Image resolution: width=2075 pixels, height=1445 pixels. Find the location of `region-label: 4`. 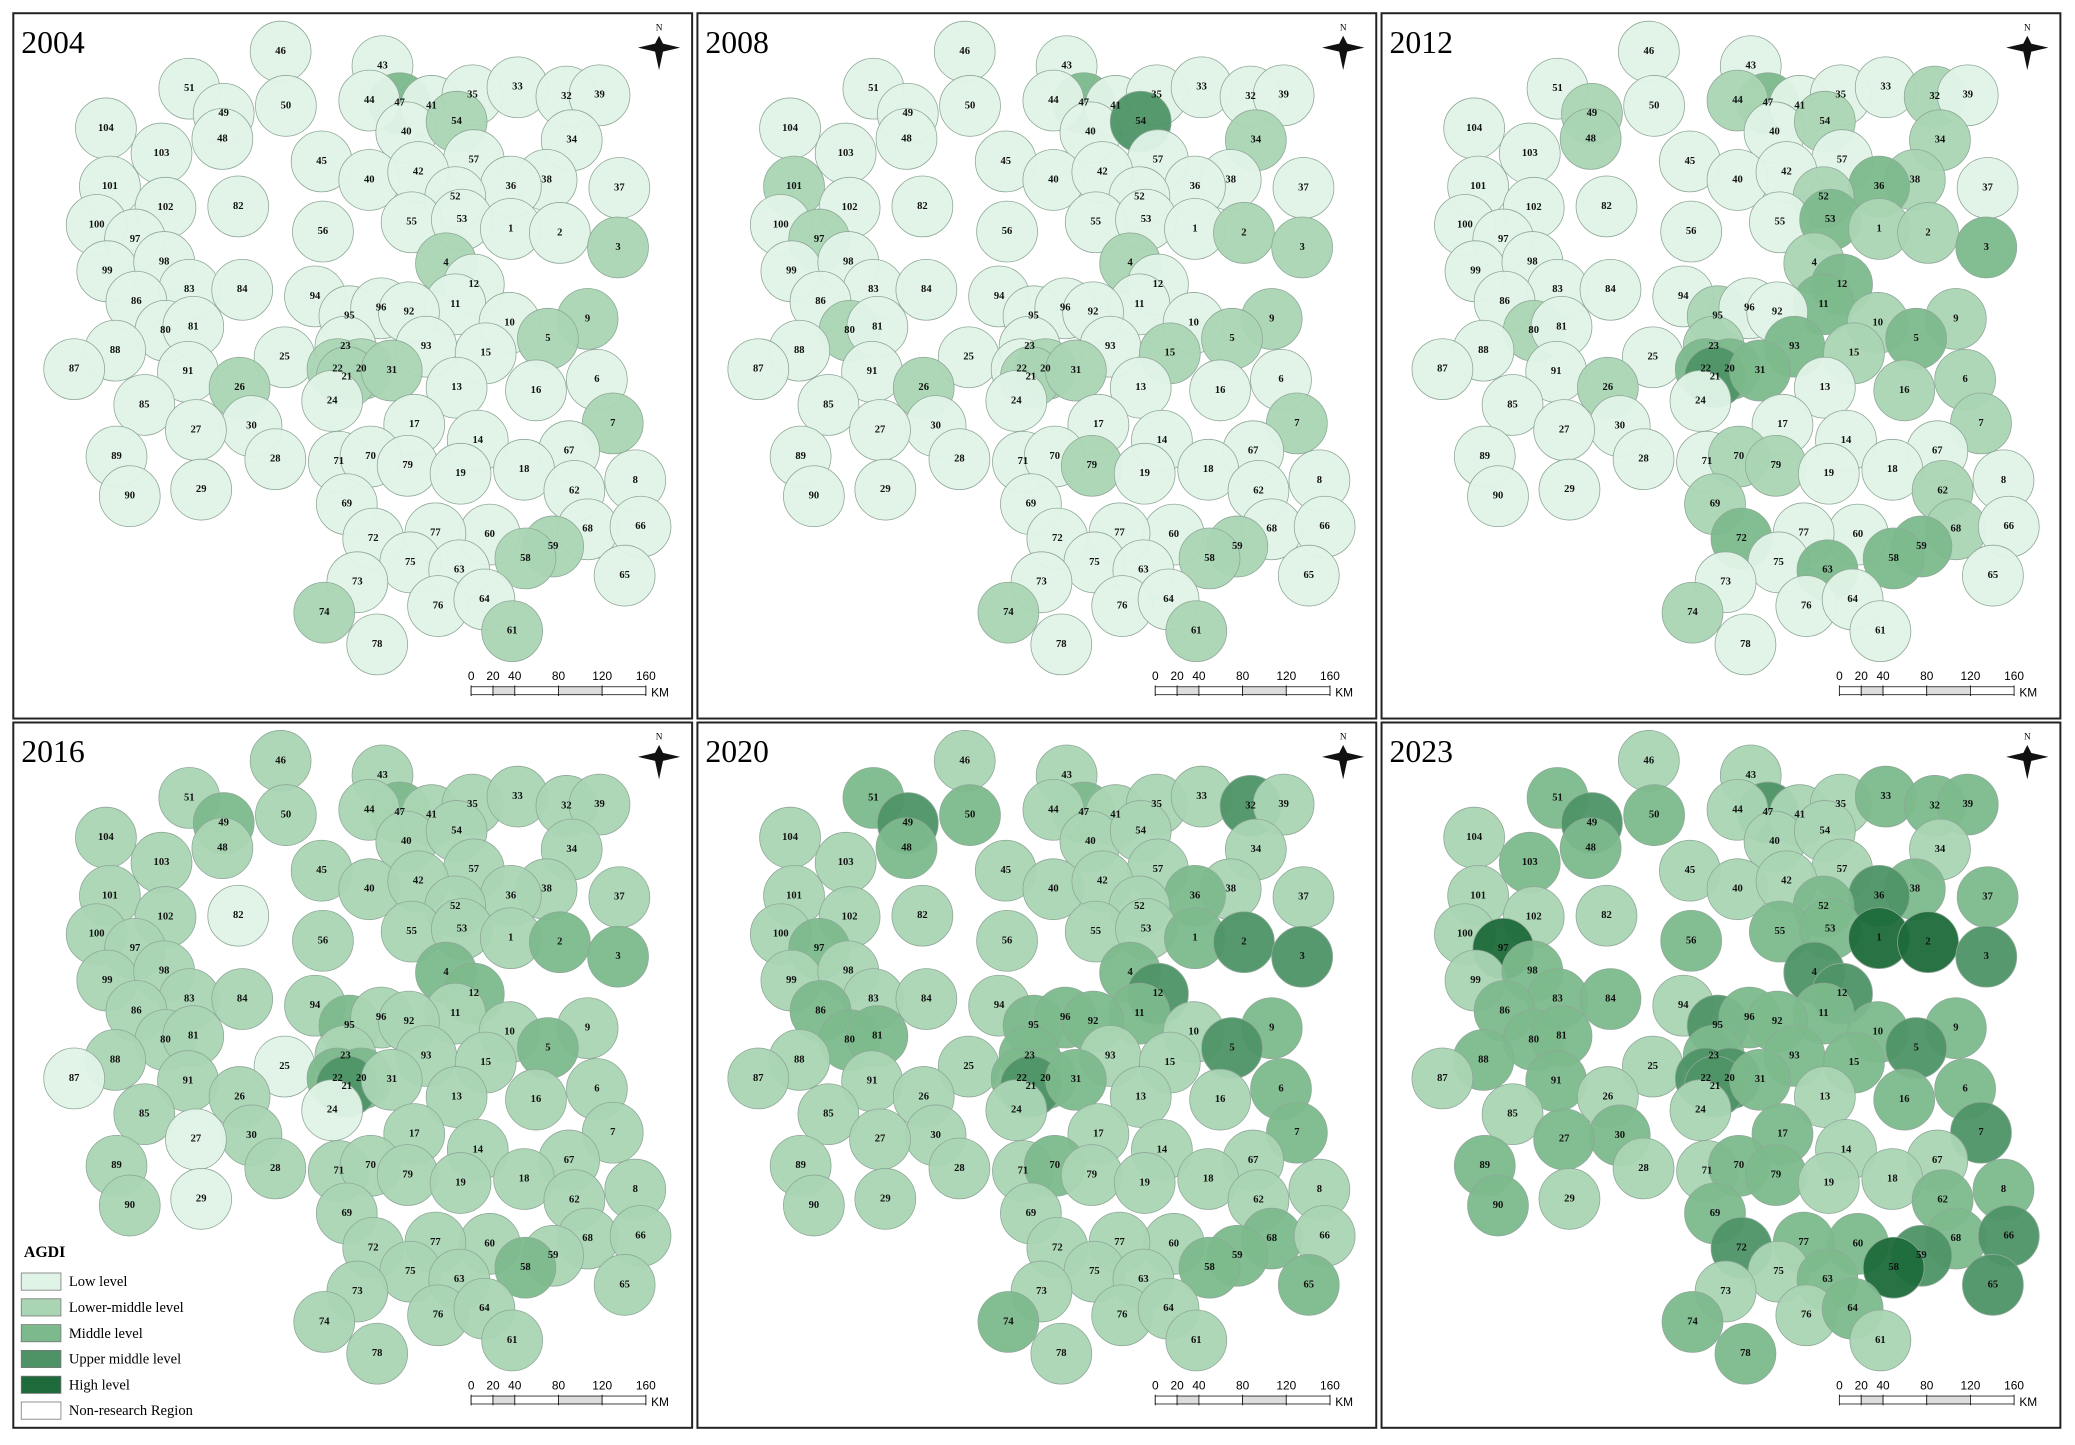

region-label: 4 is located at coordinates (1130, 972).